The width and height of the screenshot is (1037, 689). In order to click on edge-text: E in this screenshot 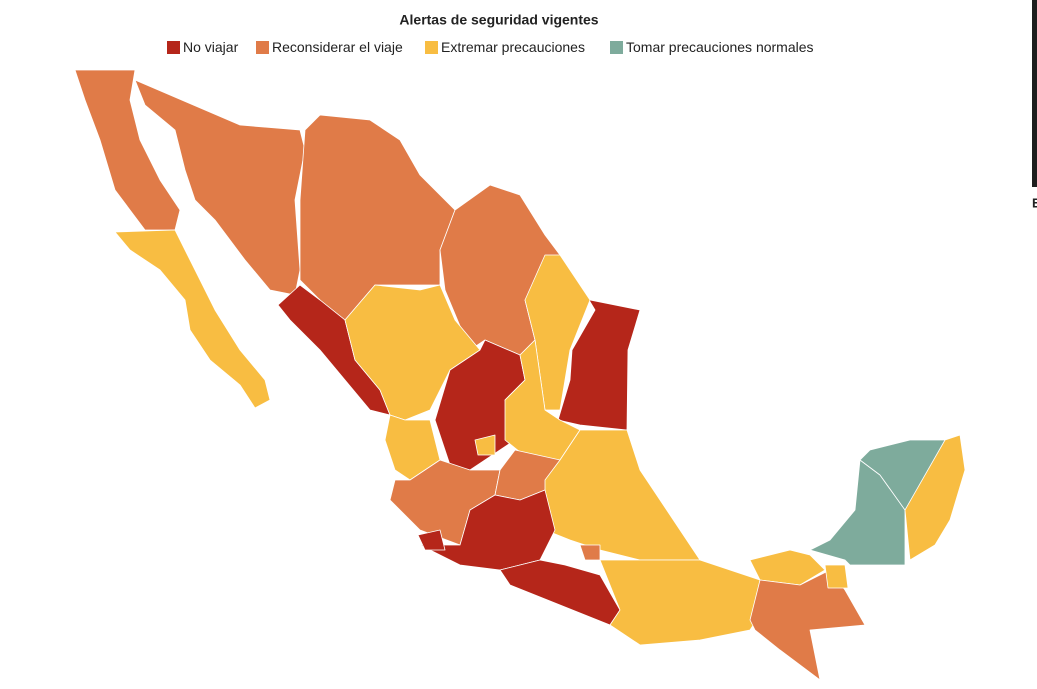, I will do `click(1034, 202)`.